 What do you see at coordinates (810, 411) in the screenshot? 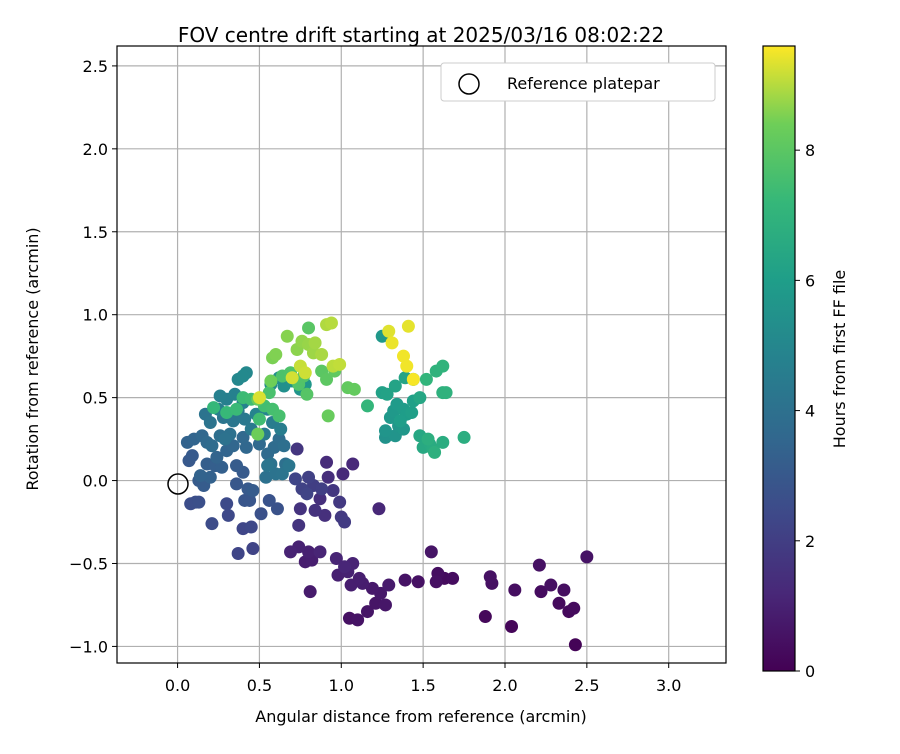
I see `colorbar-tick-label: 4` at bounding box center [810, 411].